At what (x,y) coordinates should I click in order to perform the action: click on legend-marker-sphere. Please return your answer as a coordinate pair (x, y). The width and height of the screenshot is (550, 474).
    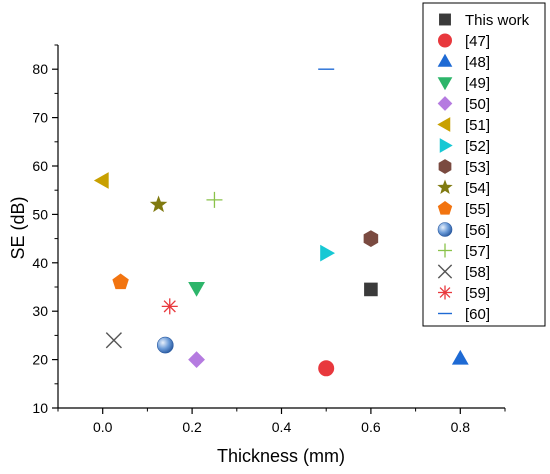
    Looking at the image, I should click on (445, 229).